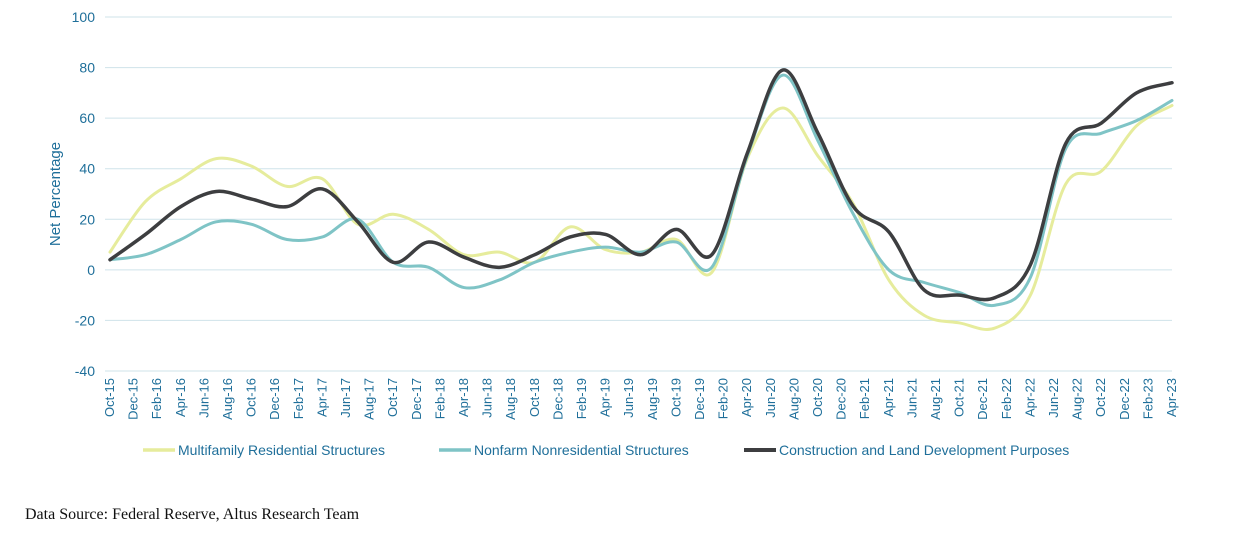 This screenshot has width=1246, height=533. What do you see at coordinates (87, 219) in the screenshot?
I see `y-tick-label: 20` at bounding box center [87, 219].